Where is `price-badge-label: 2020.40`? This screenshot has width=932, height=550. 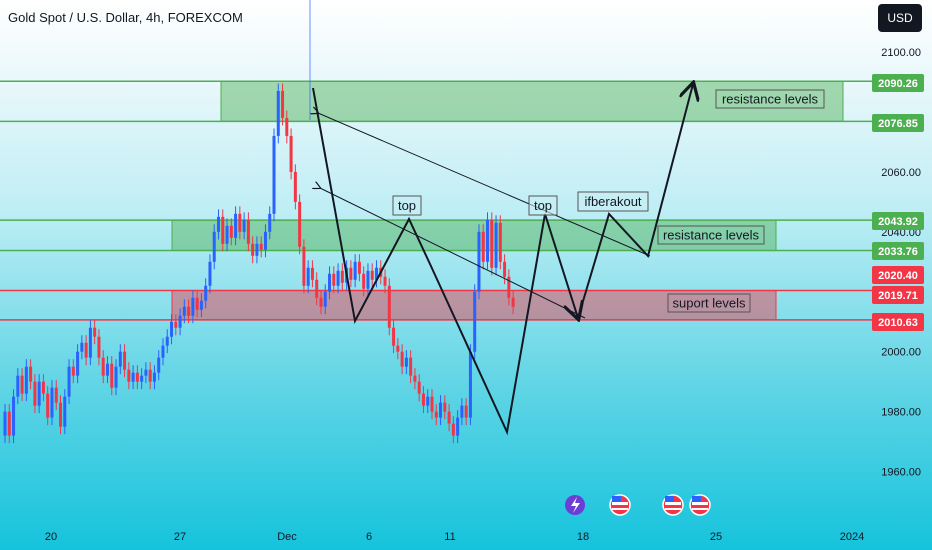
price-badge-label: 2020.40 is located at coordinates (898, 276).